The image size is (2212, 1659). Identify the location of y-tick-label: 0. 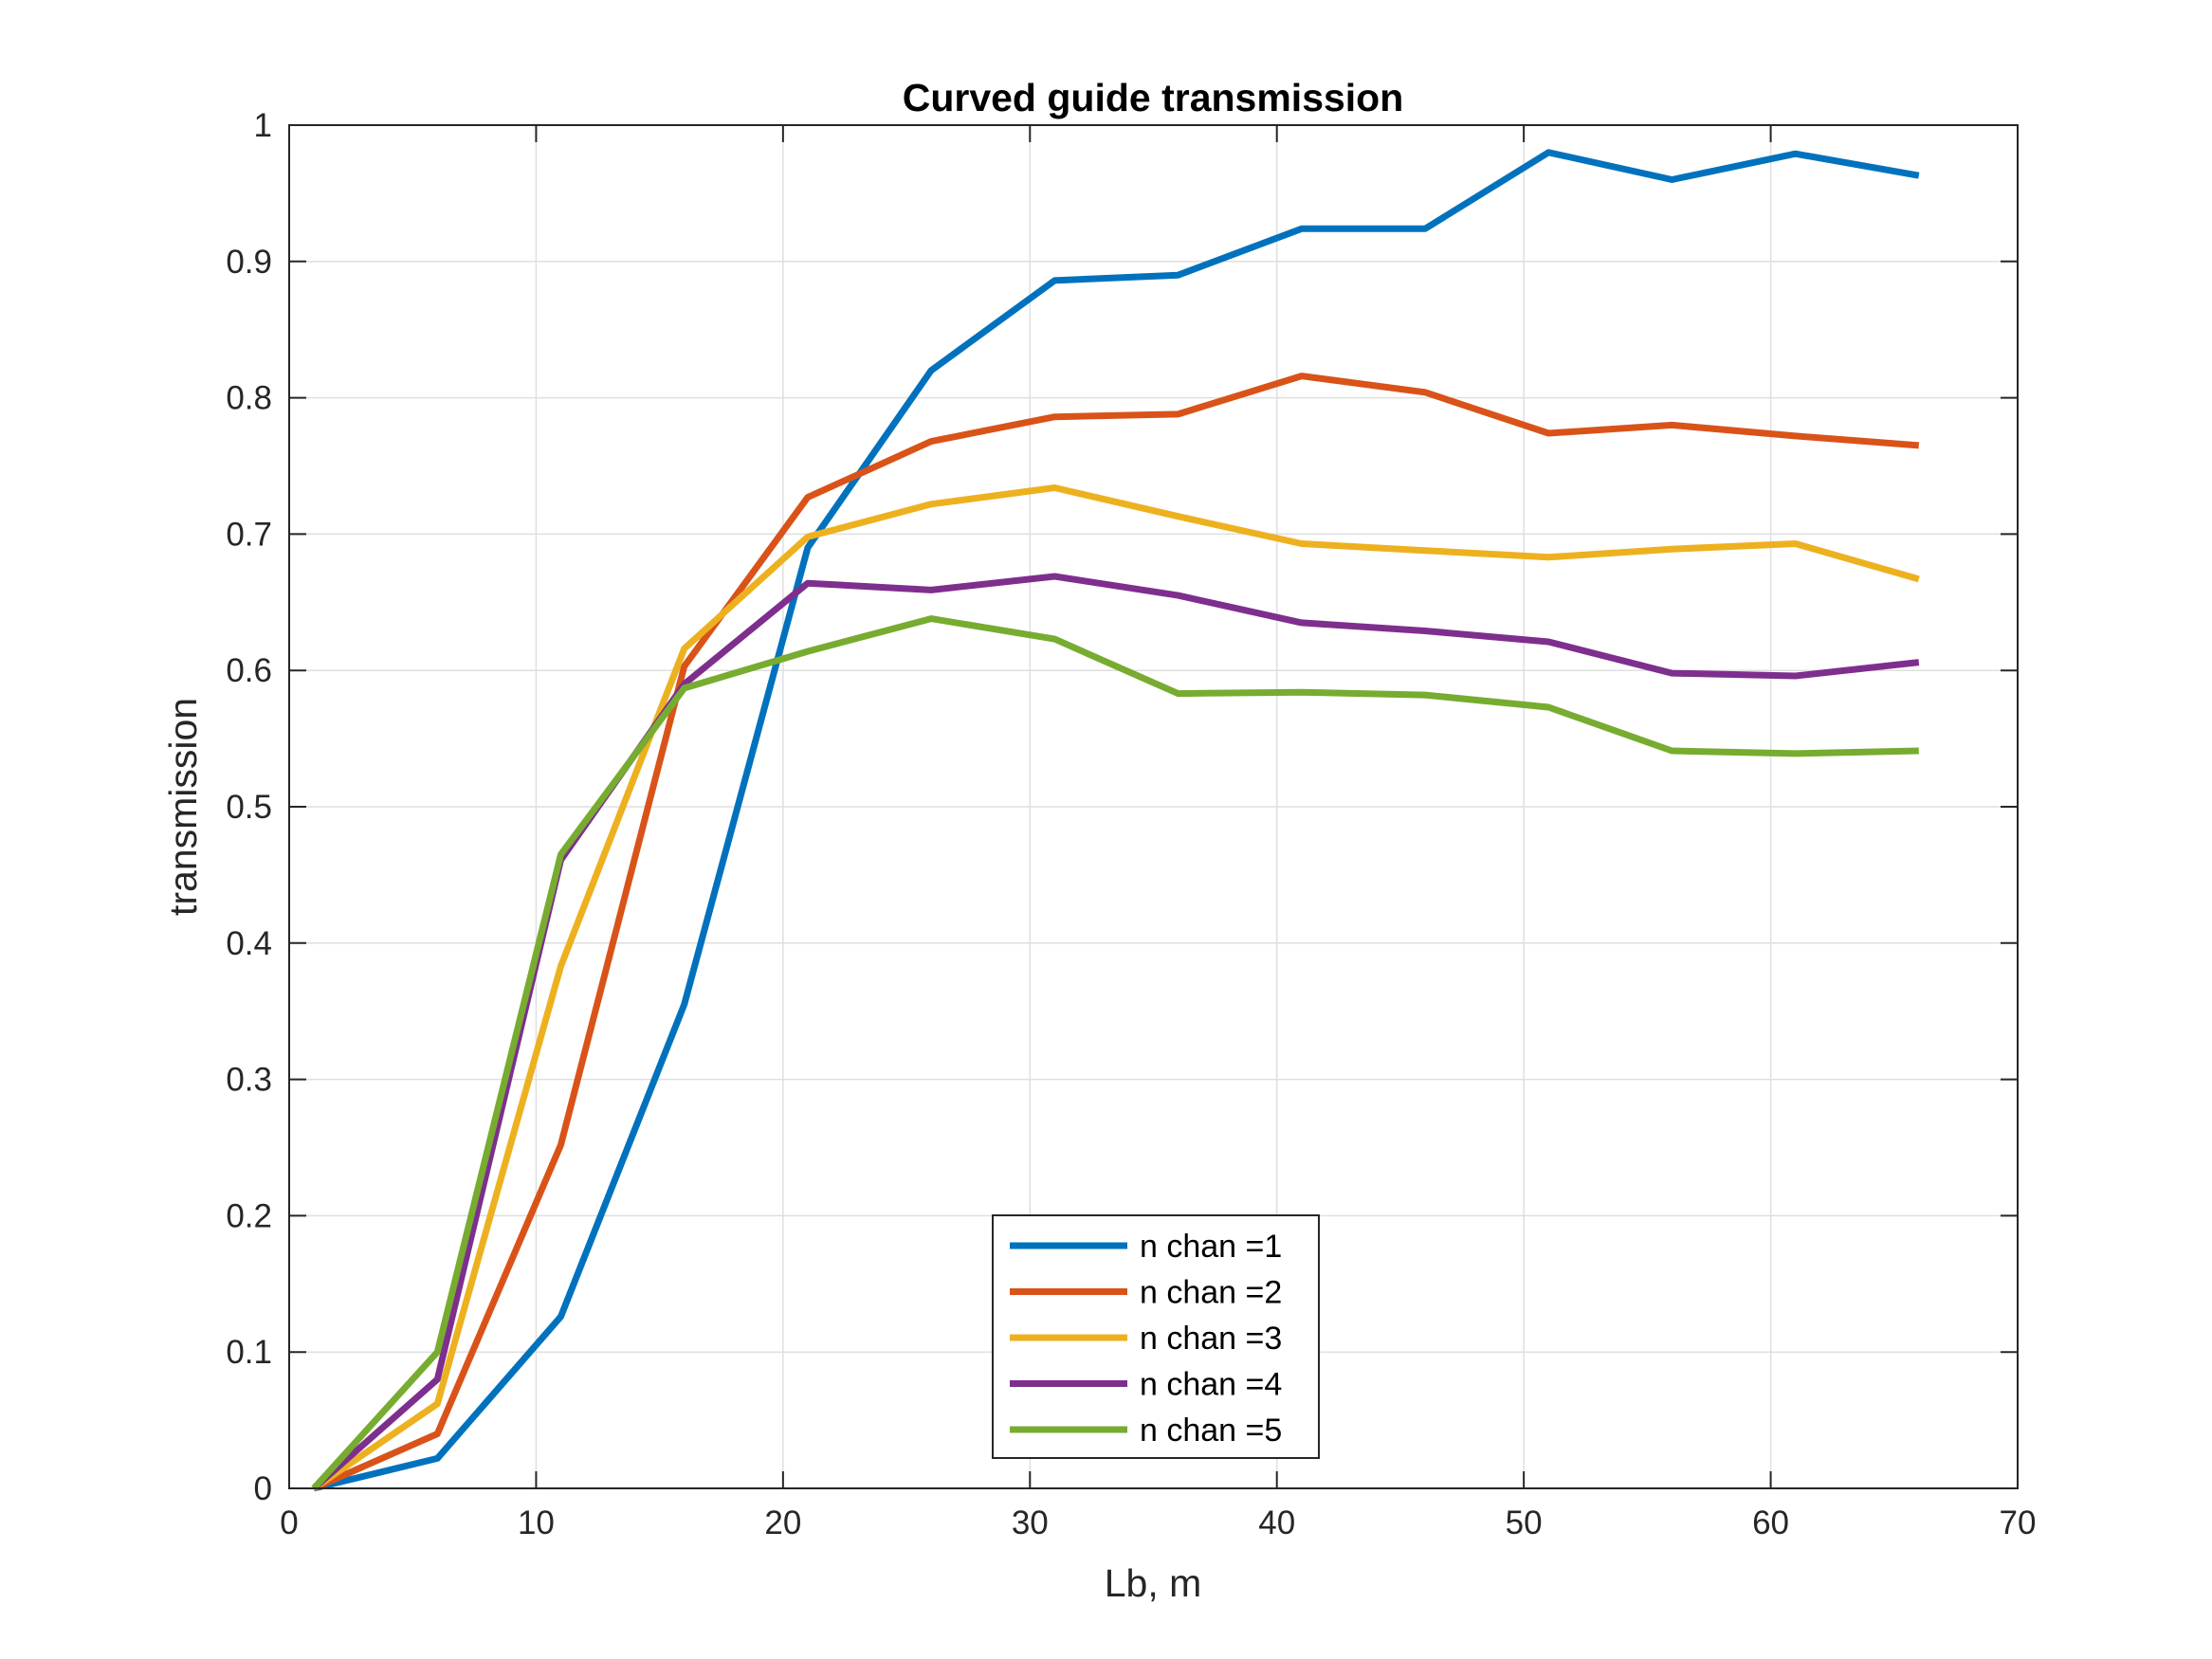
(263, 1488).